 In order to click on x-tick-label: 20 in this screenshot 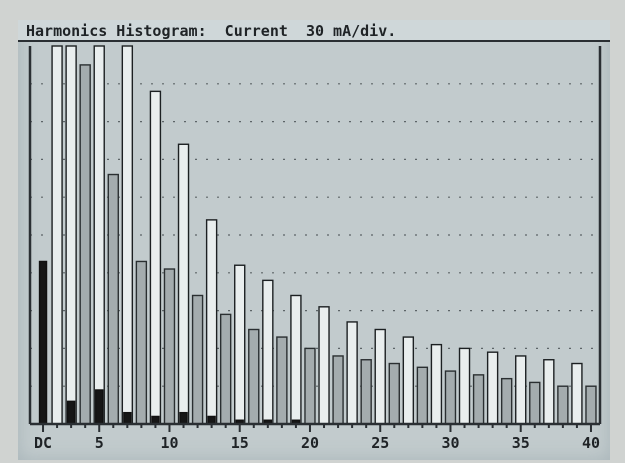, I will do `click(310, 443)`.